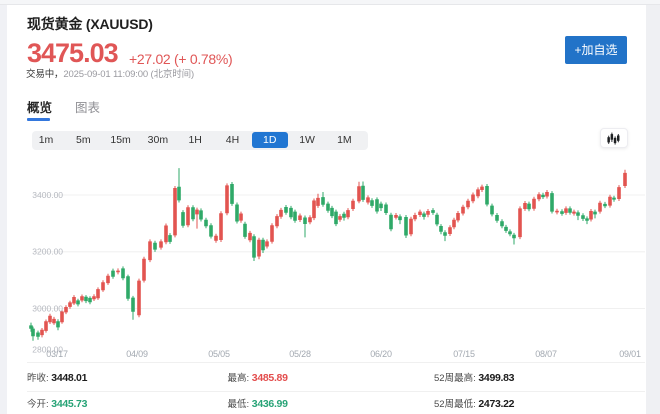  Describe the element at coordinates (219, 354) in the screenshot. I see `svg-text: 05/05` at that location.